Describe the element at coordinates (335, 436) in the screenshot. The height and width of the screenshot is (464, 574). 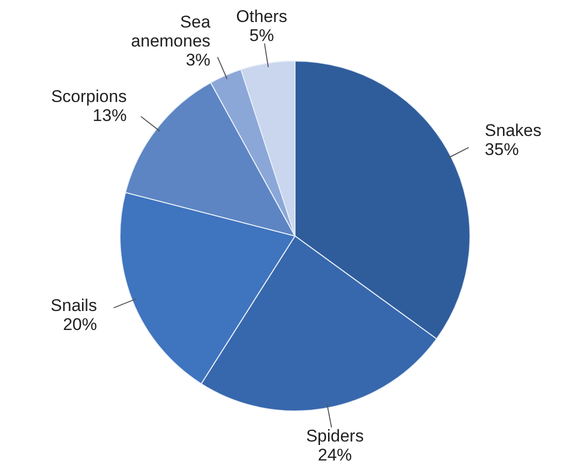
I see `slice-label: Spiders` at that location.